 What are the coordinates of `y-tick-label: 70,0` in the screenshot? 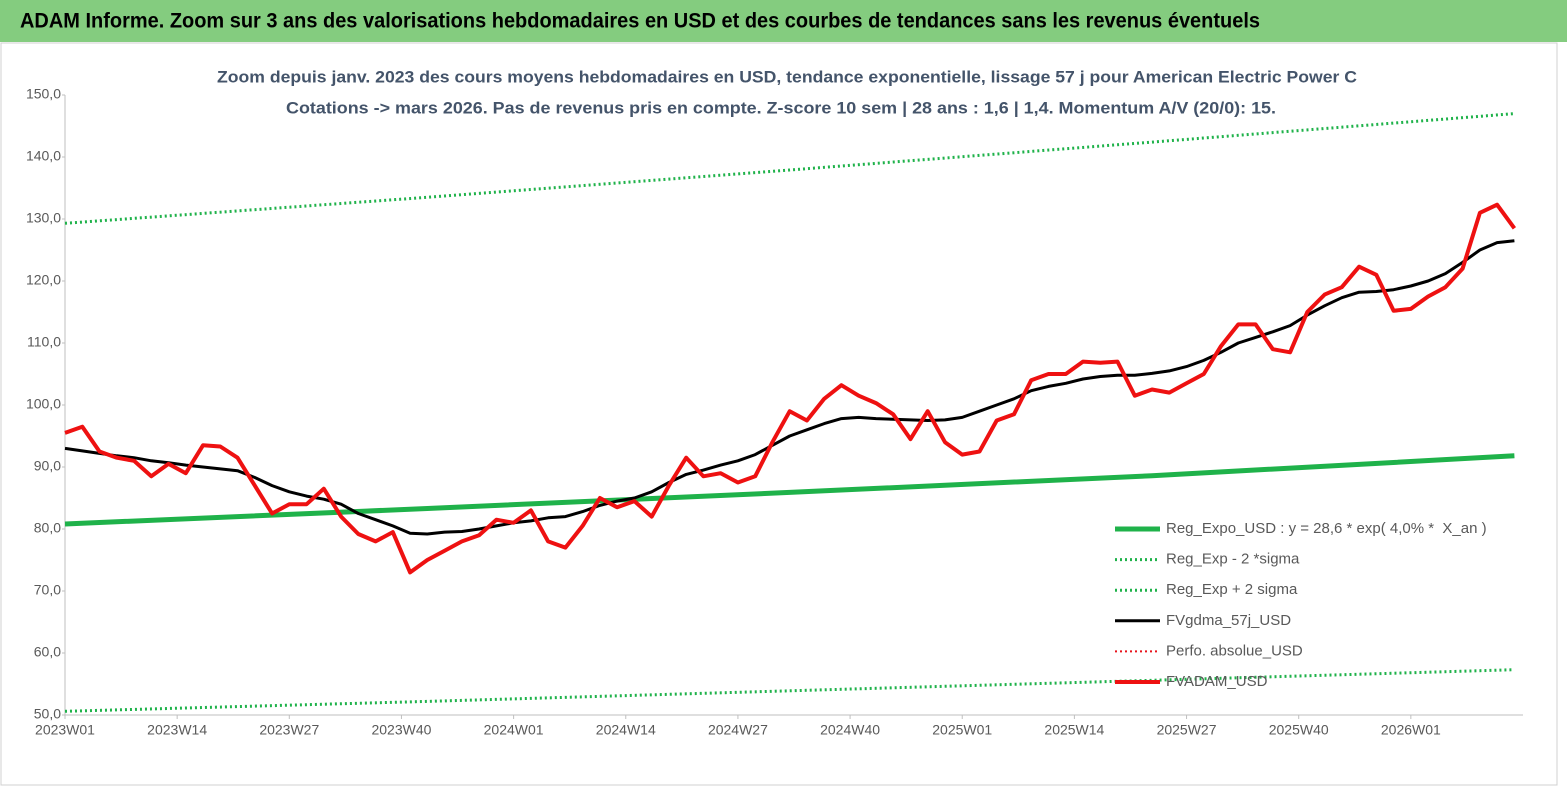 It's located at (47, 590).